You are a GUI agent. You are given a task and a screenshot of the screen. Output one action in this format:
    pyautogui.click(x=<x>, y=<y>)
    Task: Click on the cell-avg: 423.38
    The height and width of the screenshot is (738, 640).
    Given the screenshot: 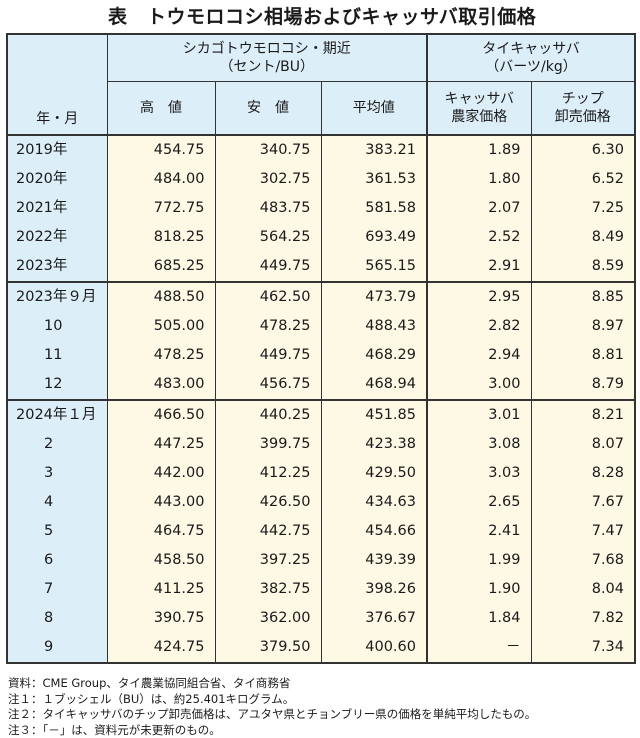 What is the action you would take?
    pyautogui.click(x=373, y=444)
    